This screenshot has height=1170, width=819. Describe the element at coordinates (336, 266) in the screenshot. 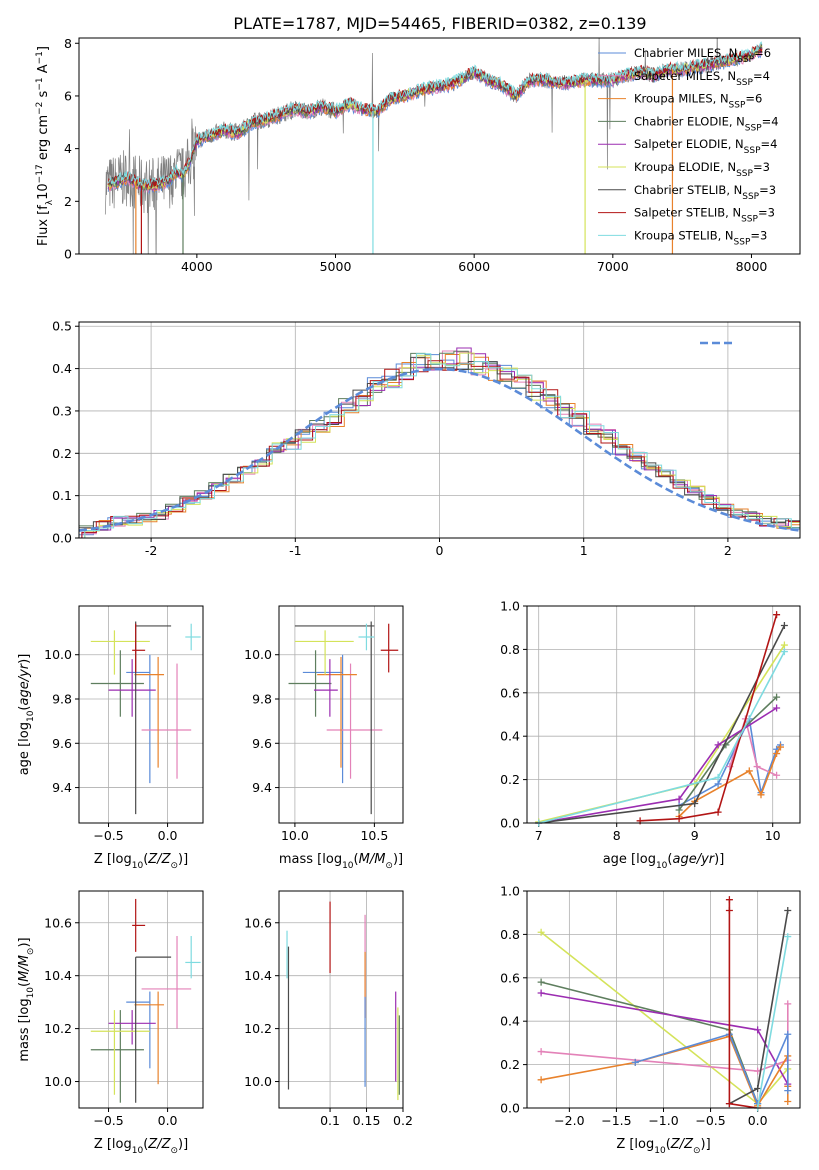

I see `x-tick-label: 5000` at that location.